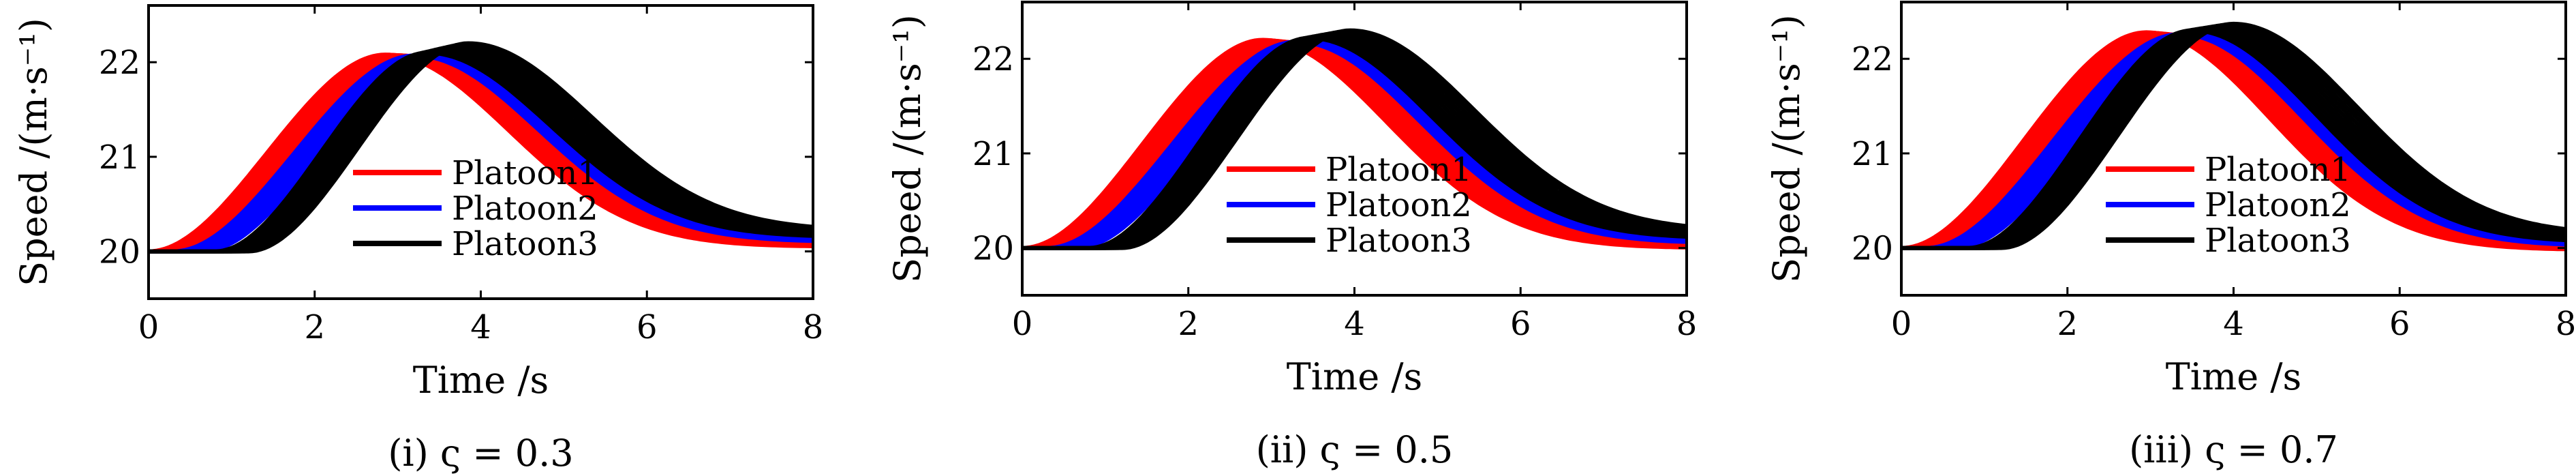 Image resolution: width=2576 pixels, height=476 pixels. I want to click on subplot-caption: (iii) ς = 0.7, so click(2233, 449).